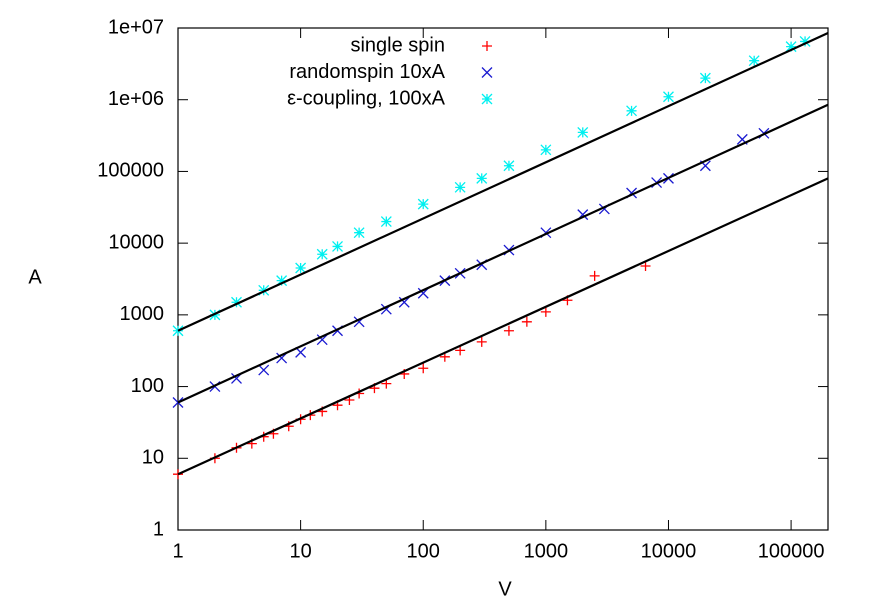 The width and height of the screenshot is (872, 612). What do you see at coordinates (397, 45) in the screenshot?
I see `legend-label: single spin` at bounding box center [397, 45].